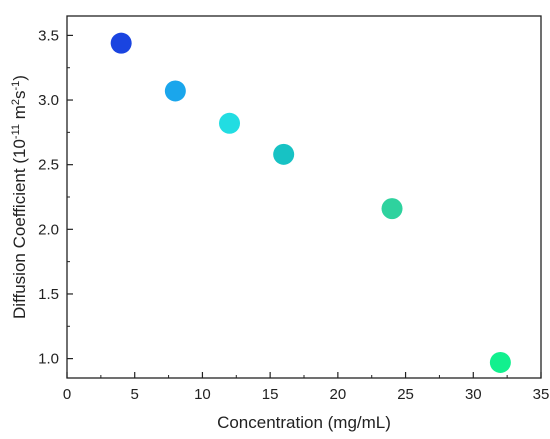  I want to click on y-axis-title-exp3: -1, so click(16, 86).